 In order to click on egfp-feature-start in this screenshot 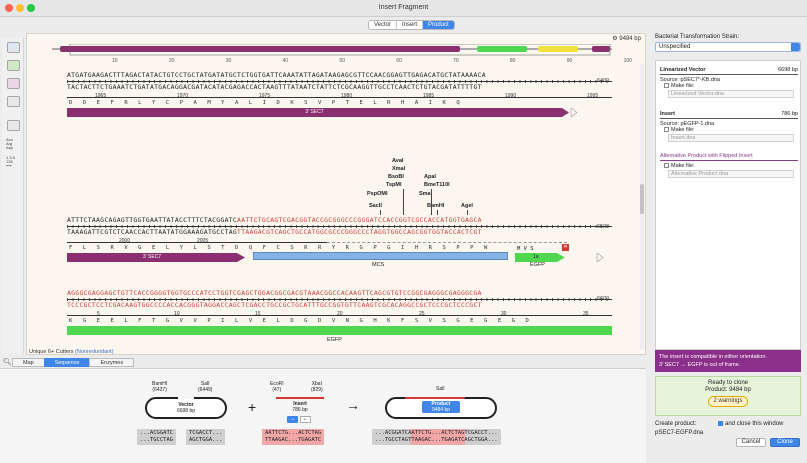, I will do `click(545, 257)`.